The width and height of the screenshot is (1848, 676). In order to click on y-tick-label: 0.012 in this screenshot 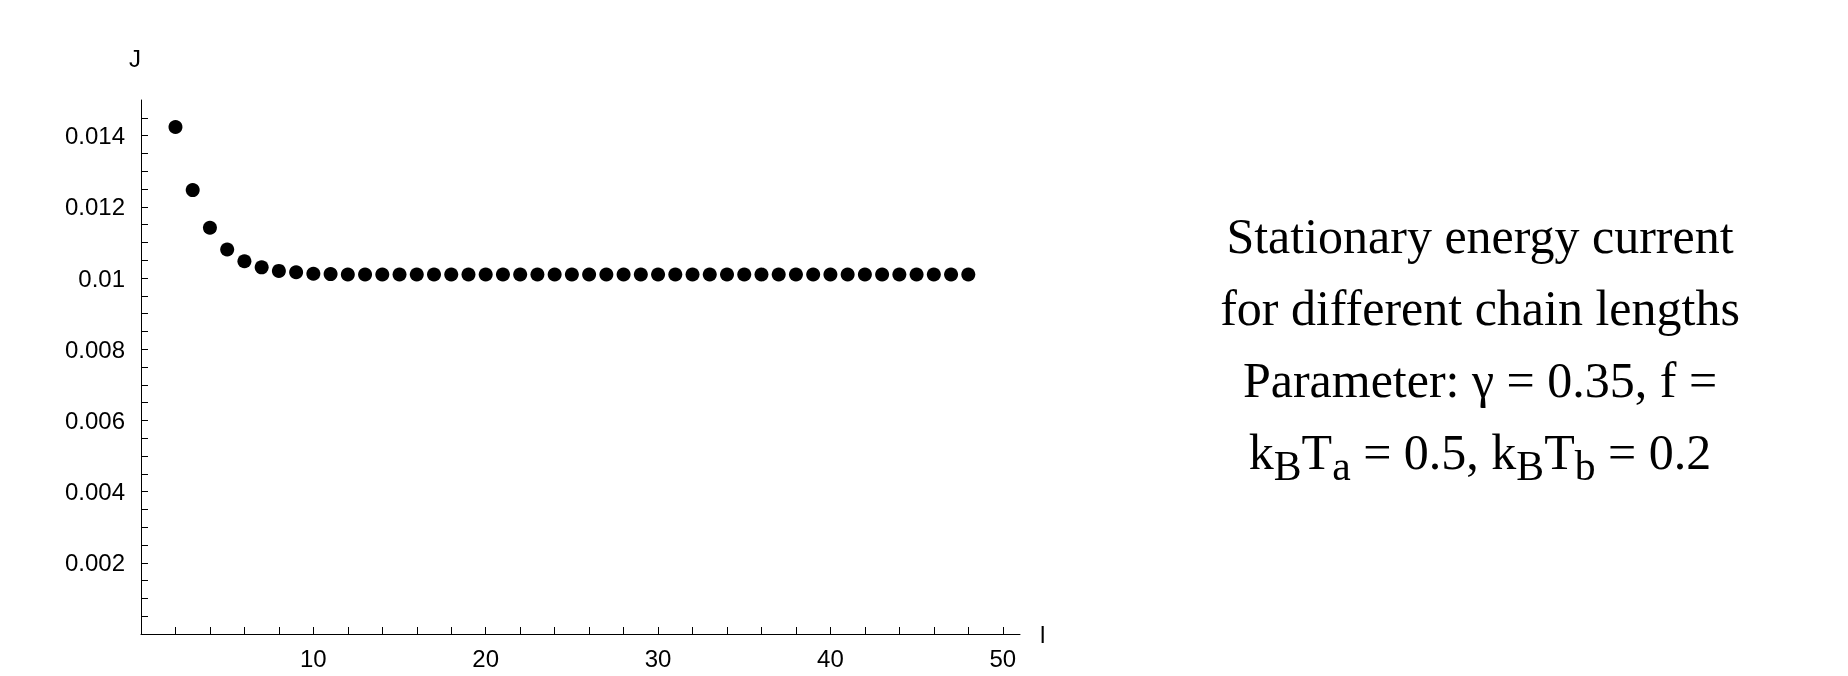, I will do `click(94, 207)`.